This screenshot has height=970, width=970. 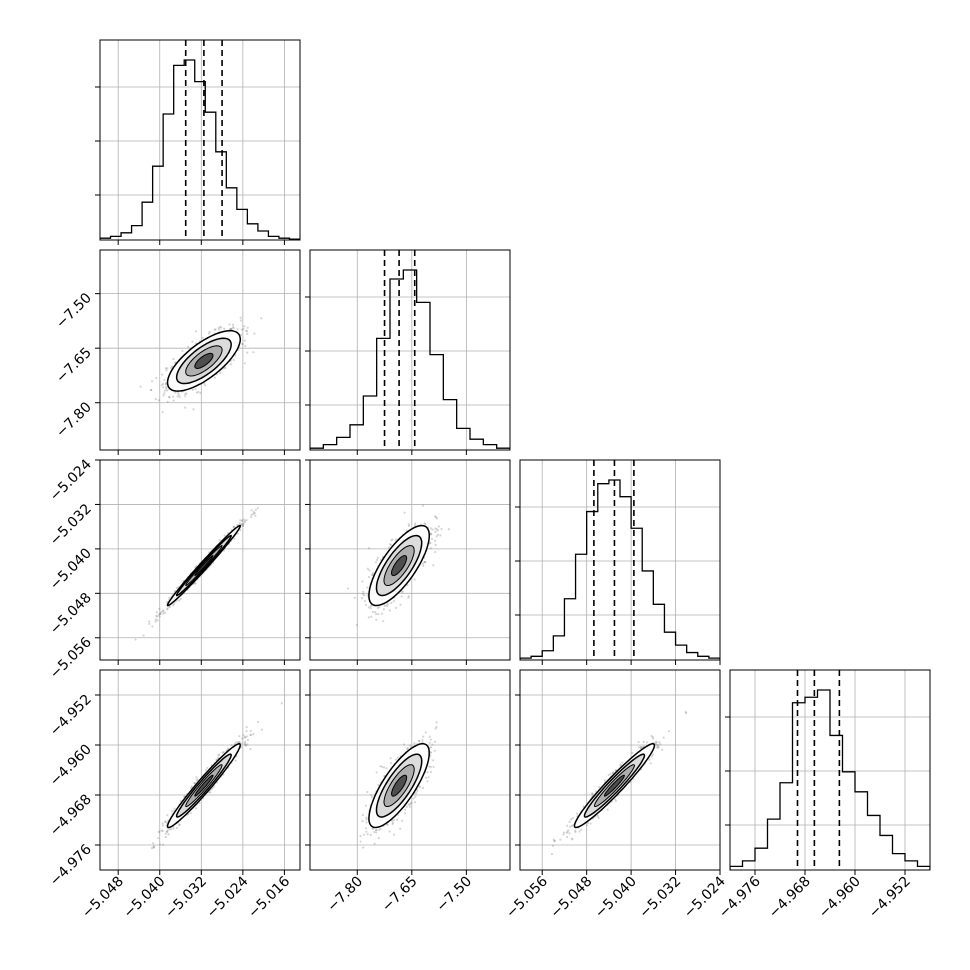 I want to click on panel-3-2: −5.056−5.048−5.040−5.032−5.024, so click(x=616, y=795).